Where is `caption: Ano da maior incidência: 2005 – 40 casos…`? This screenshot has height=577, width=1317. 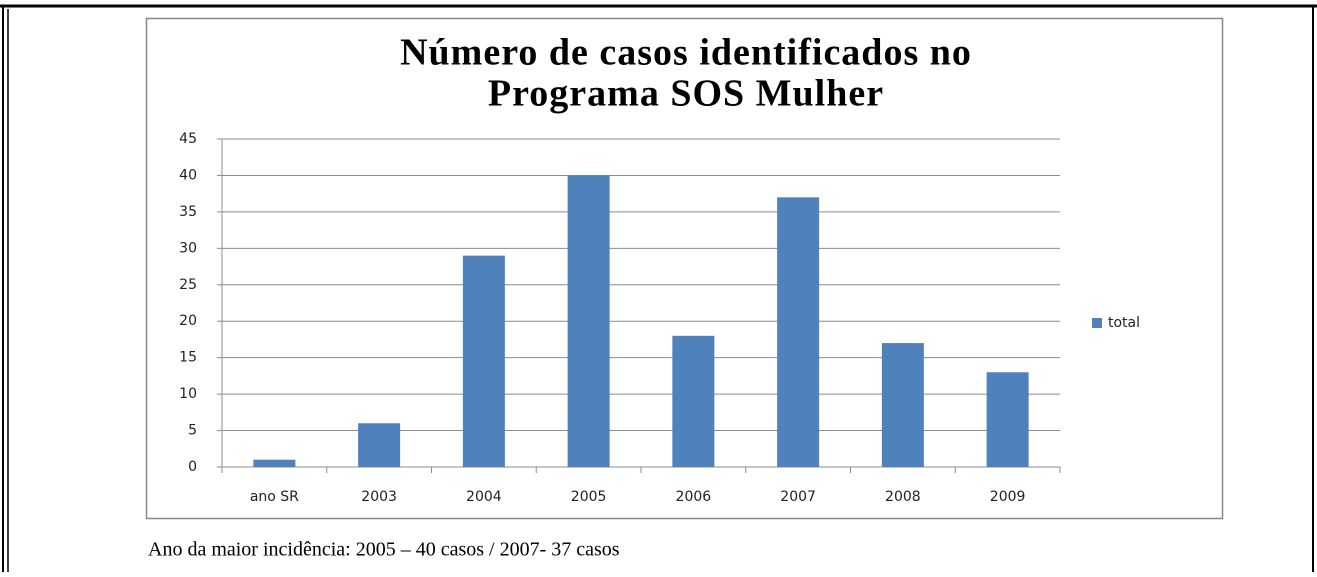
caption: Ano da maior incidência: 2005 – 40 casos… is located at coordinates (384, 550).